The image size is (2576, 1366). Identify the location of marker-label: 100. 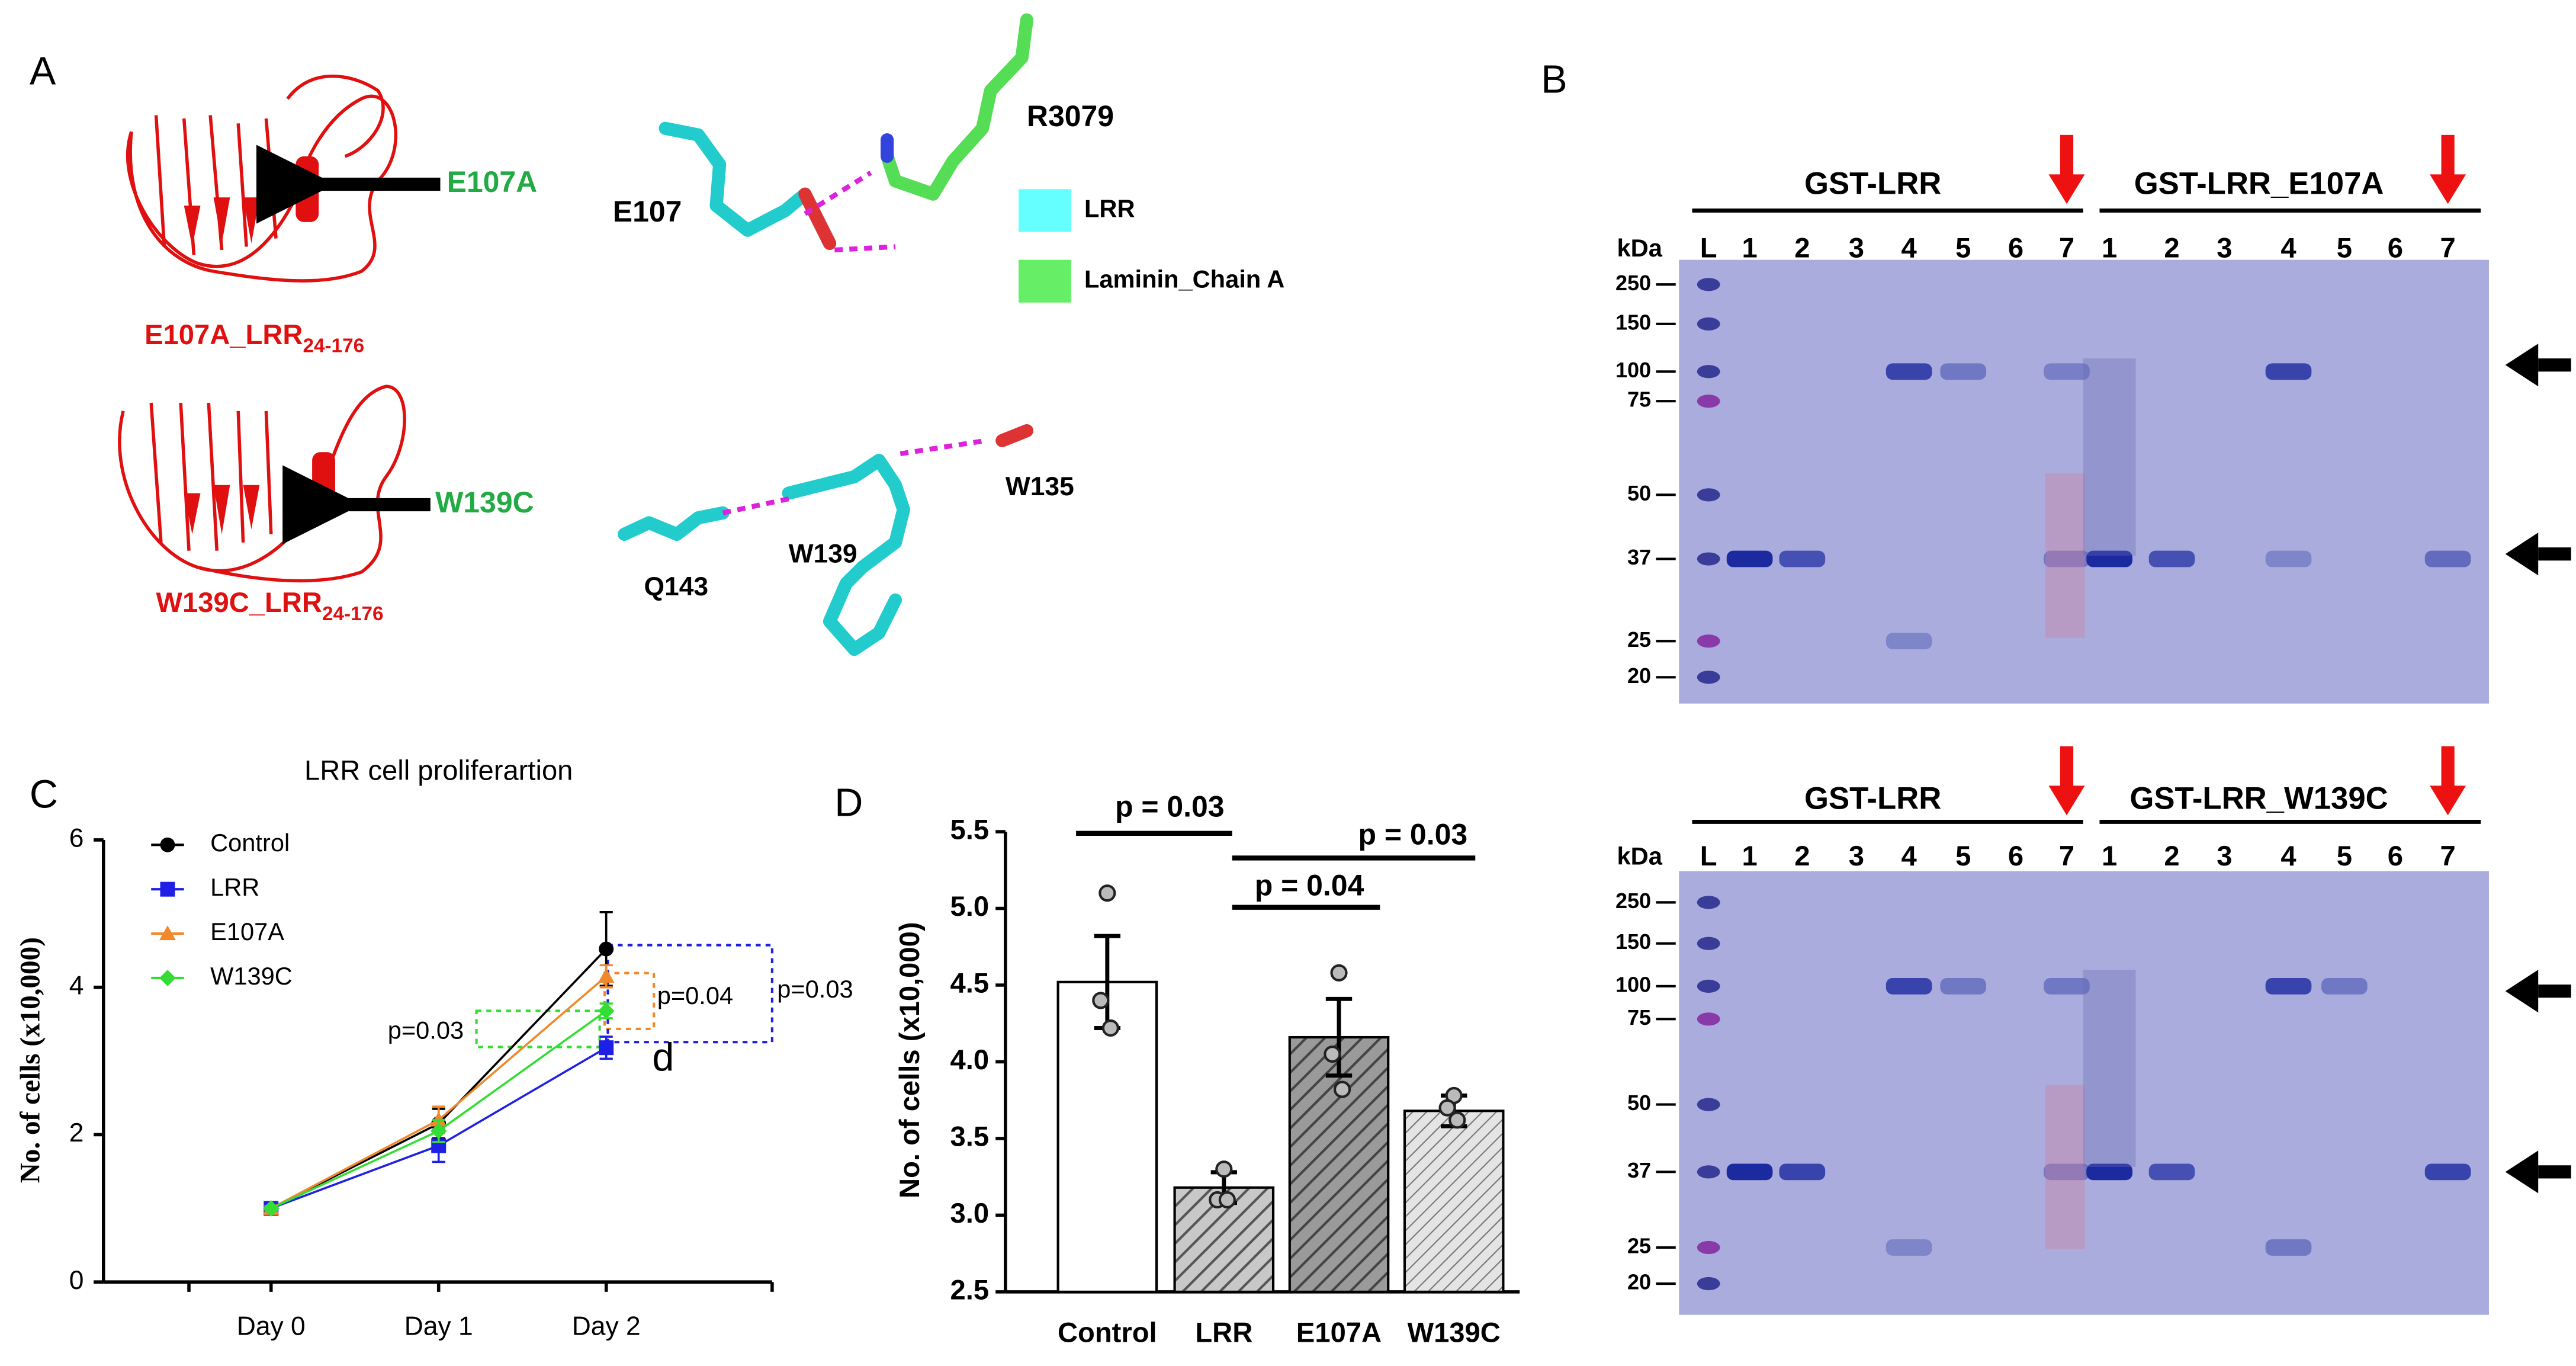
(1633, 370).